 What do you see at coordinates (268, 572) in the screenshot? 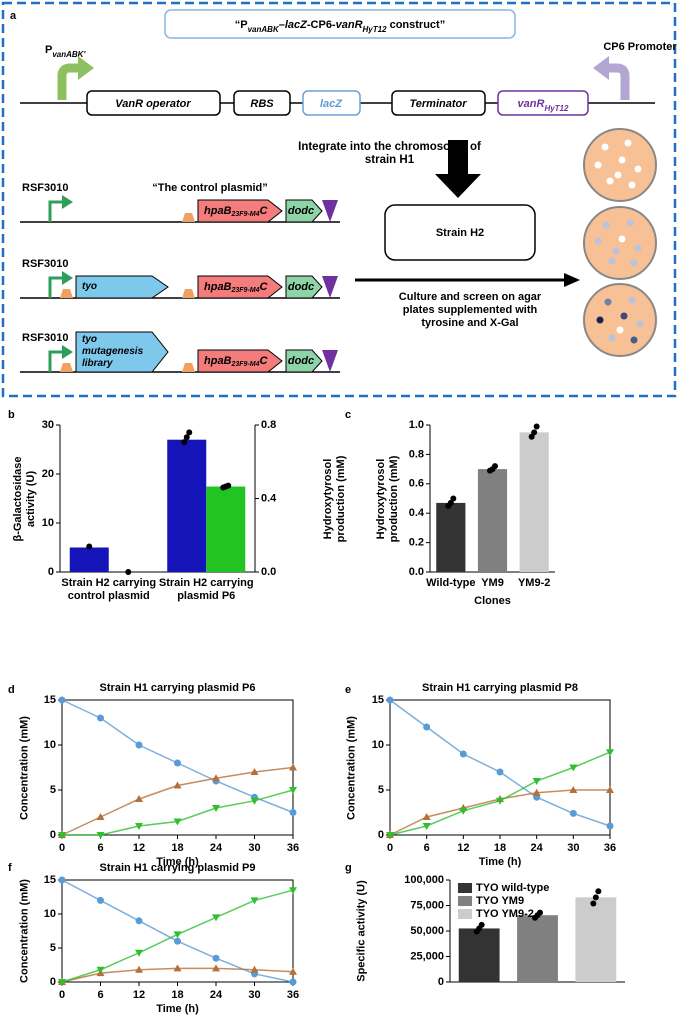
I see `y2-tick-label: 0.0` at bounding box center [268, 572].